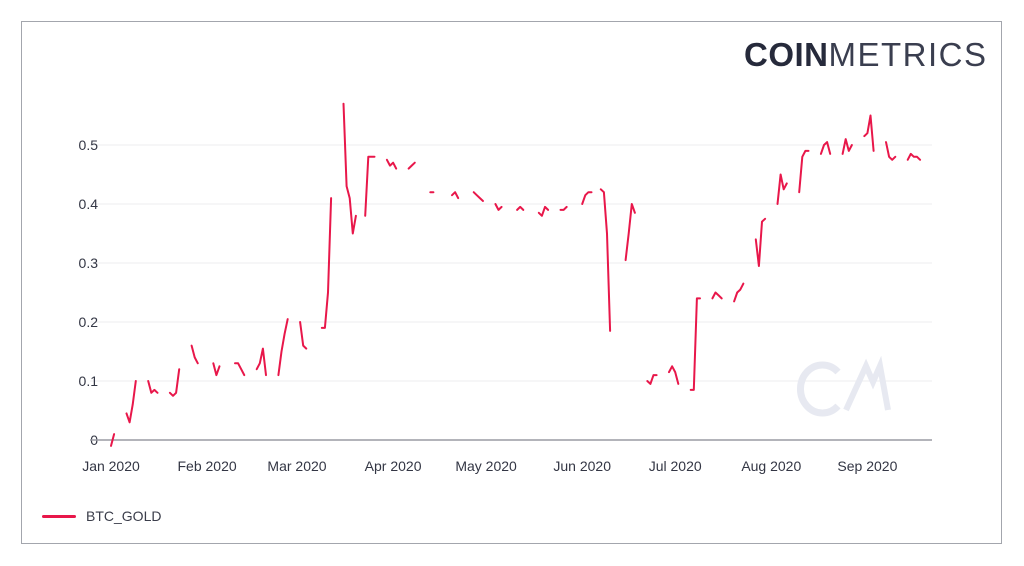 This screenshot has height=566, width=1024. I want to click on x-tick-label: May 2020, so click(486, 466).